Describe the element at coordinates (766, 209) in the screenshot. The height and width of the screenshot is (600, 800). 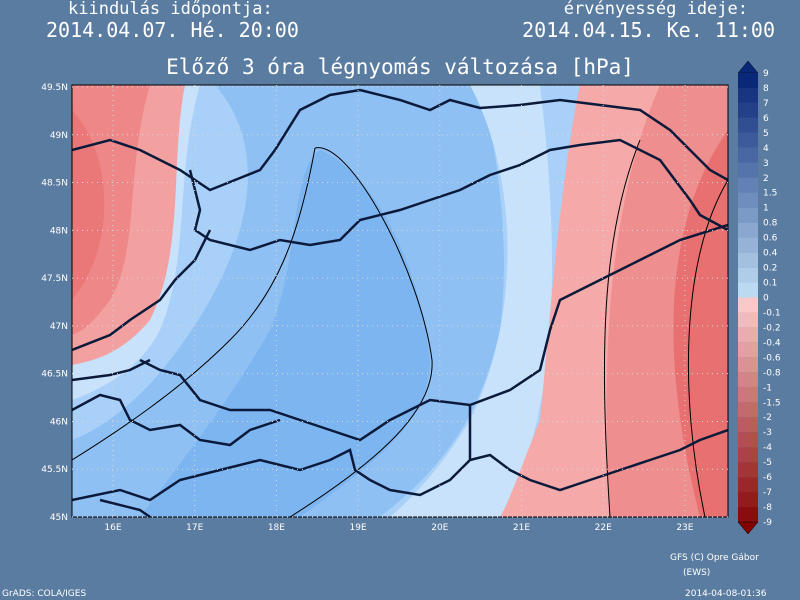
I see `colorbar-label: 1` at that location.